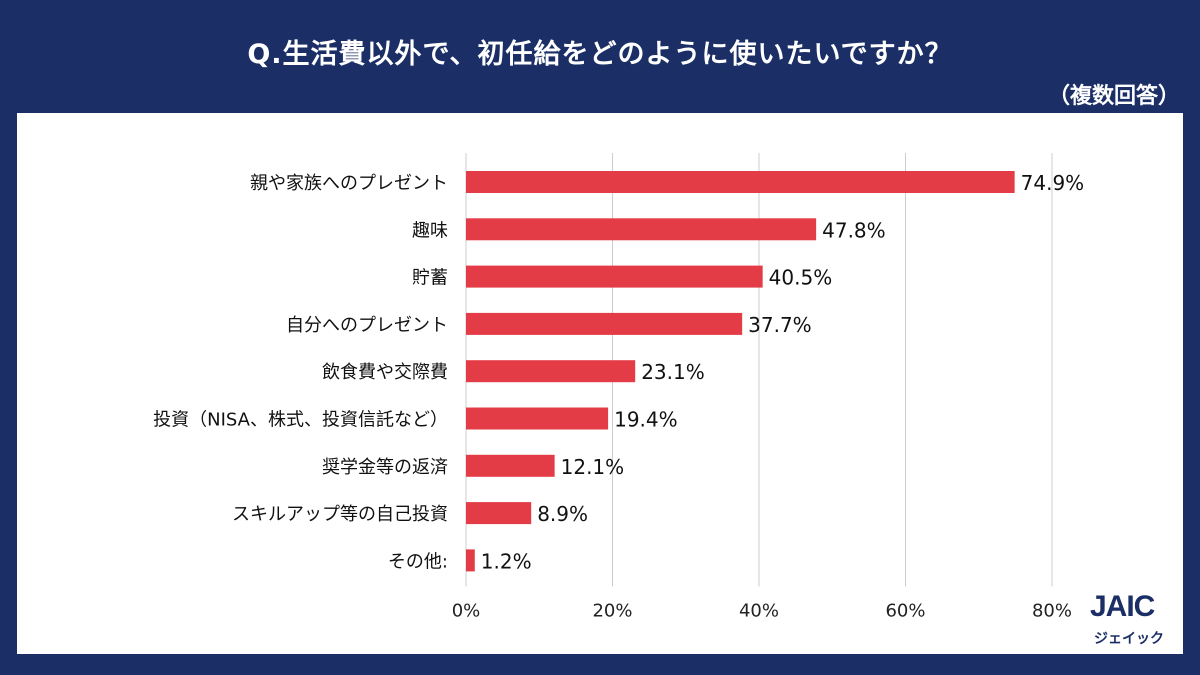 Image resolution: width=1200 pixels, height=675 pixels. I want to click on category-label: 奨学金等の返済, so click(385, 467).